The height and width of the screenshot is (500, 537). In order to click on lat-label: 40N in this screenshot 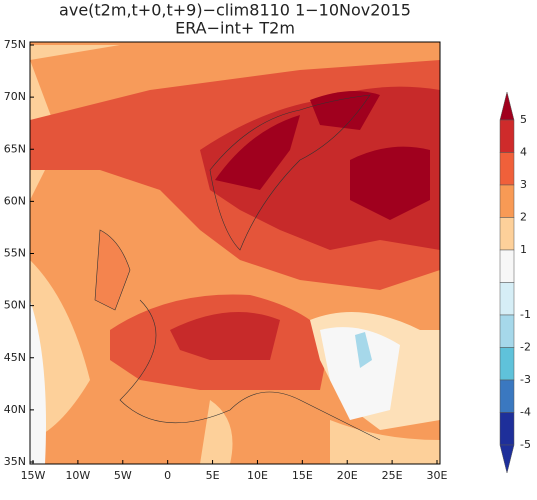, I will do `click(15, 409)`.